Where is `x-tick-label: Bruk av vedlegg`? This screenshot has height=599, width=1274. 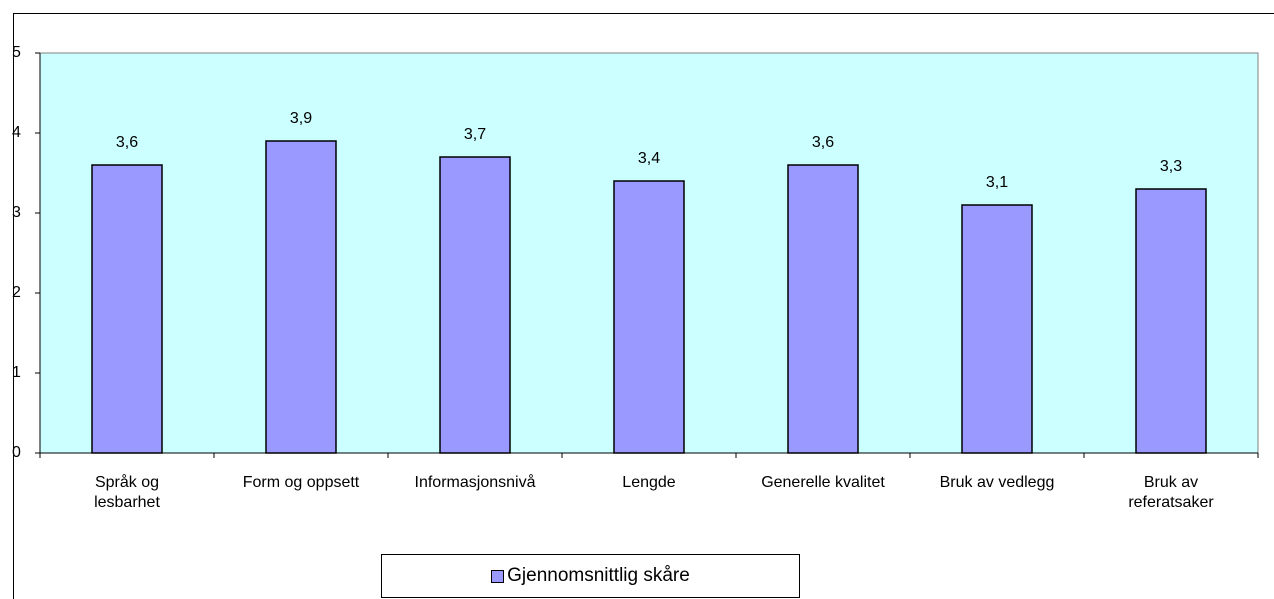
x-tick-label: Bruk av vedlegg is located at coordinates (997, 482).